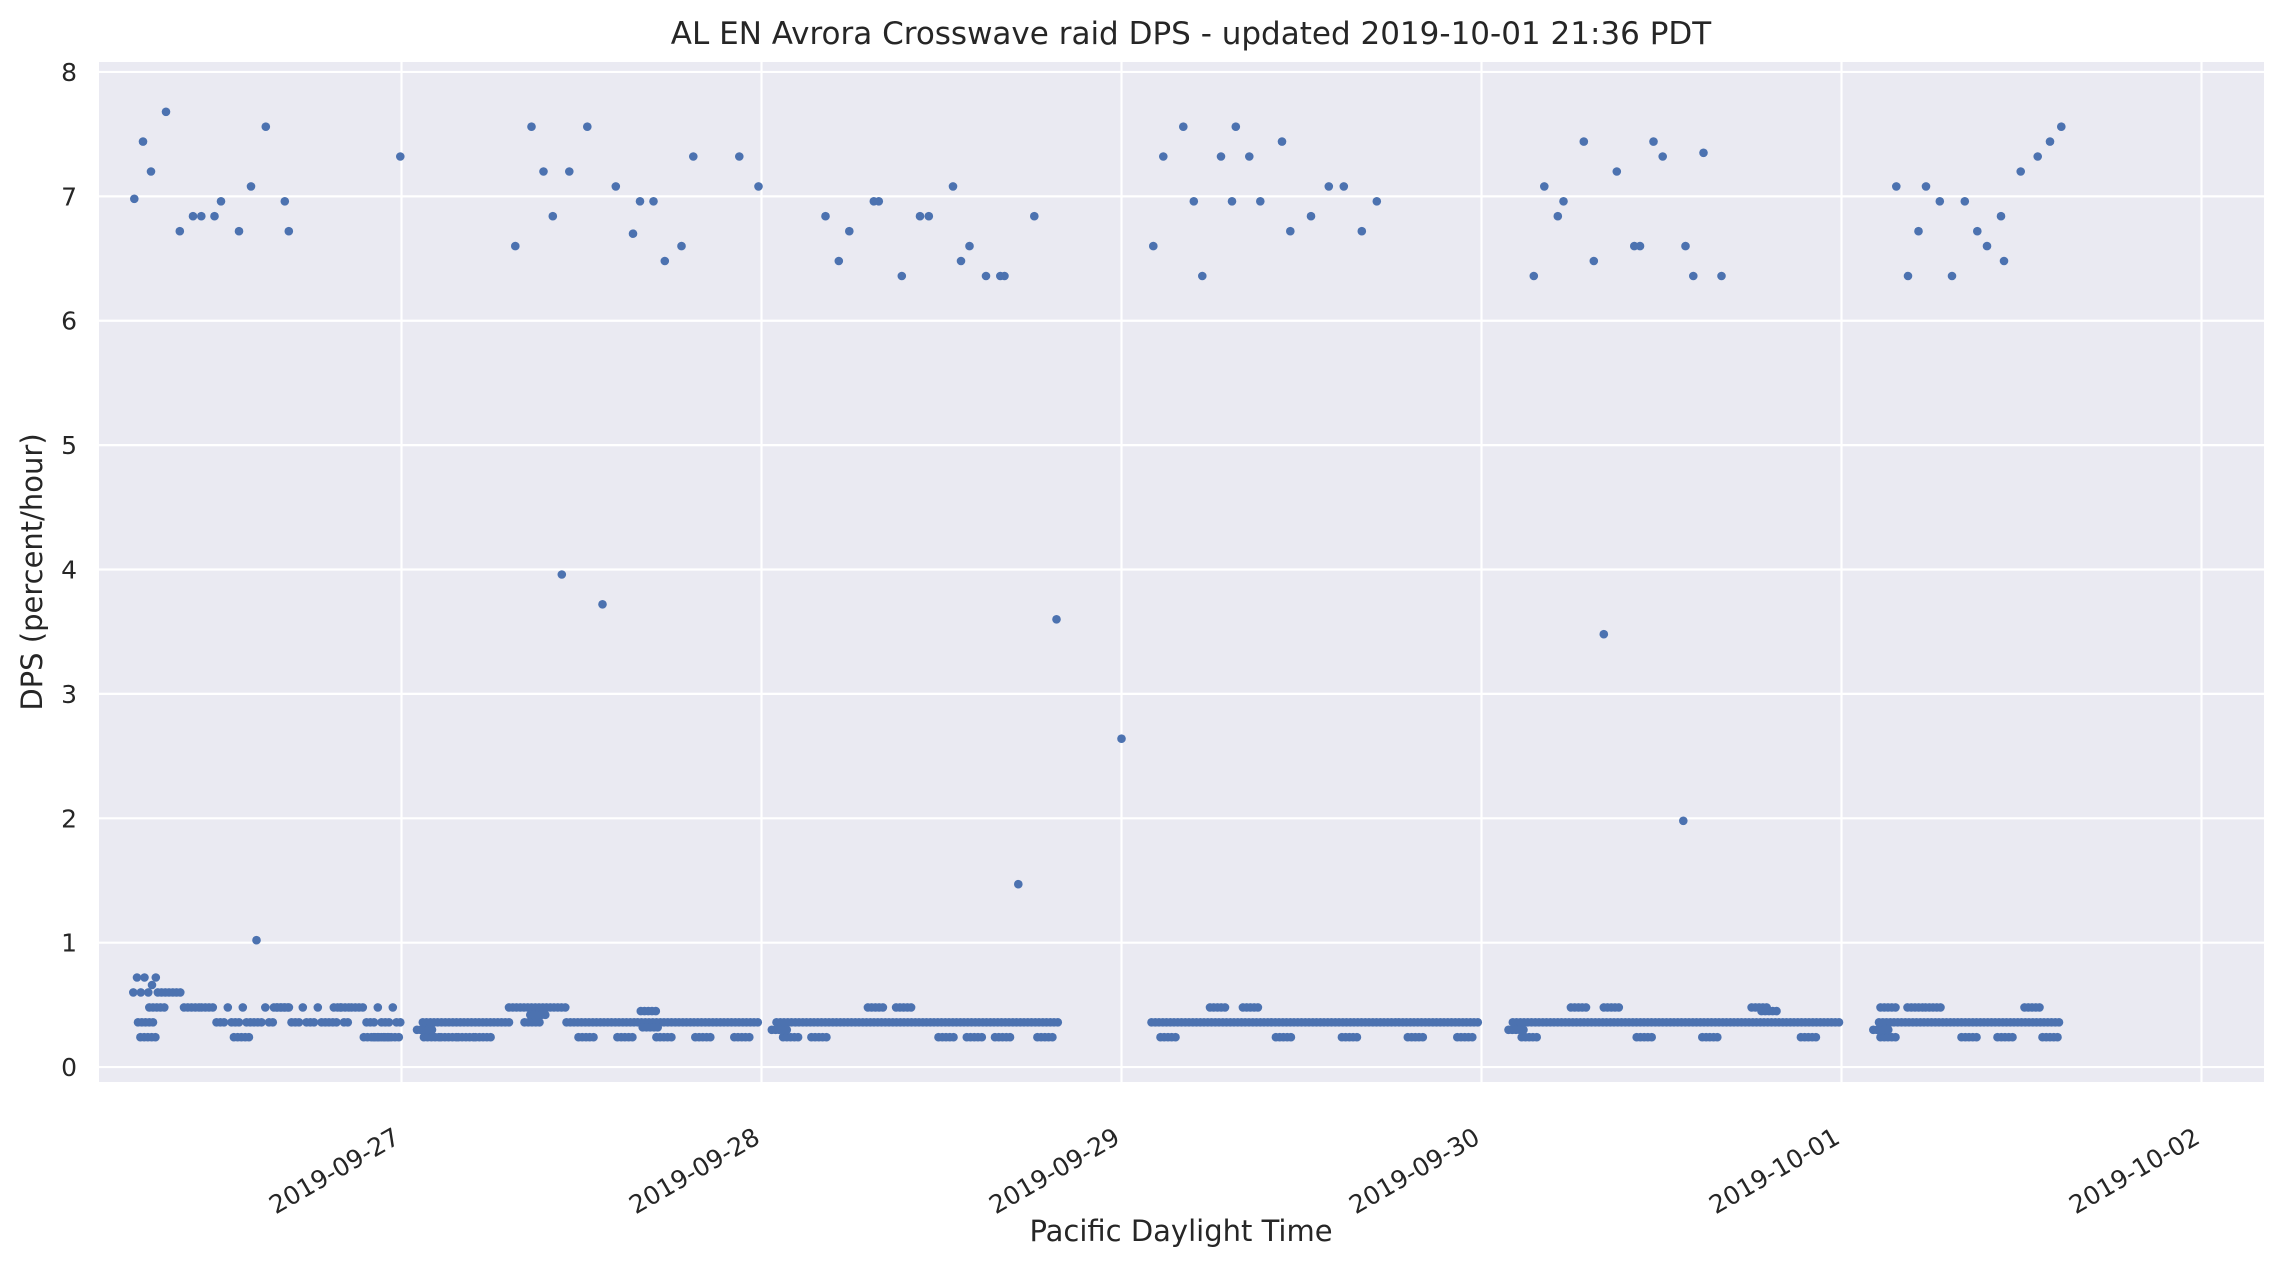 The width and height of the screenshot is (2287, 1267). What do you see at coordinates (69, 445) in the screenshot?
I see `y-tick-label: 5` at bounding box center [69, 445].